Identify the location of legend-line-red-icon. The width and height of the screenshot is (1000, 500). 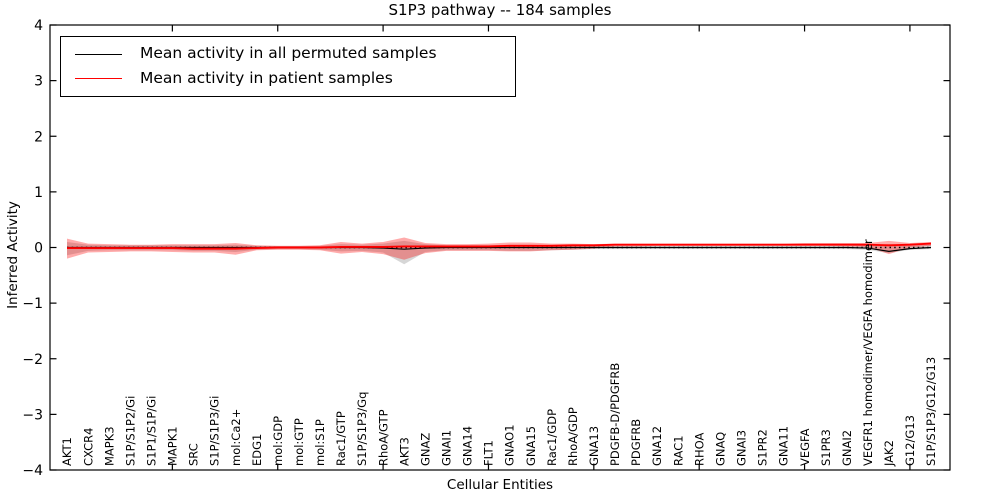
(98, 79).